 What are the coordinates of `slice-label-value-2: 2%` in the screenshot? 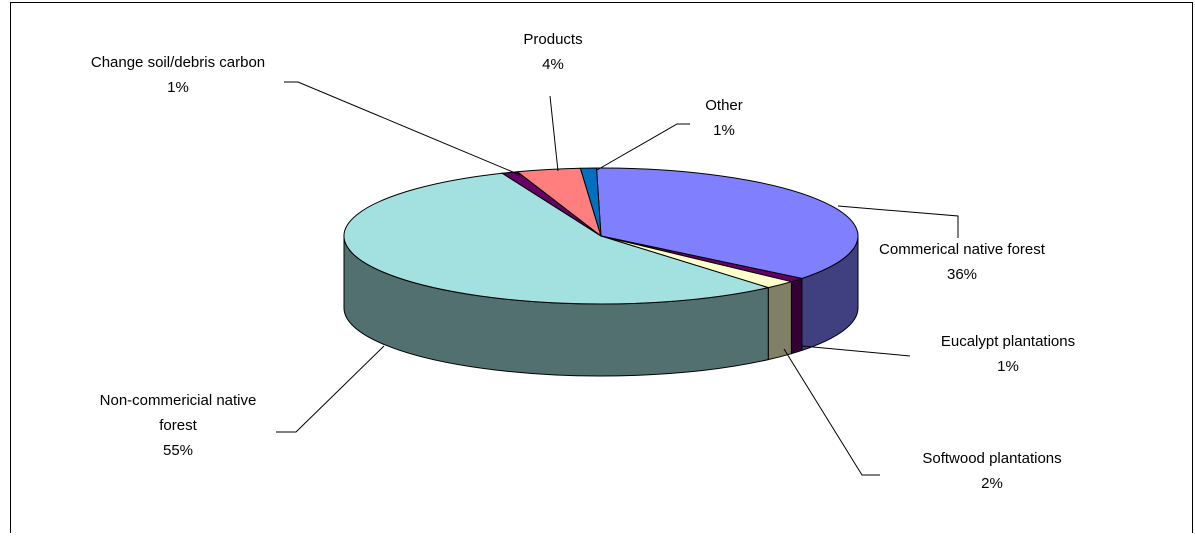 It's located at (992, 483).